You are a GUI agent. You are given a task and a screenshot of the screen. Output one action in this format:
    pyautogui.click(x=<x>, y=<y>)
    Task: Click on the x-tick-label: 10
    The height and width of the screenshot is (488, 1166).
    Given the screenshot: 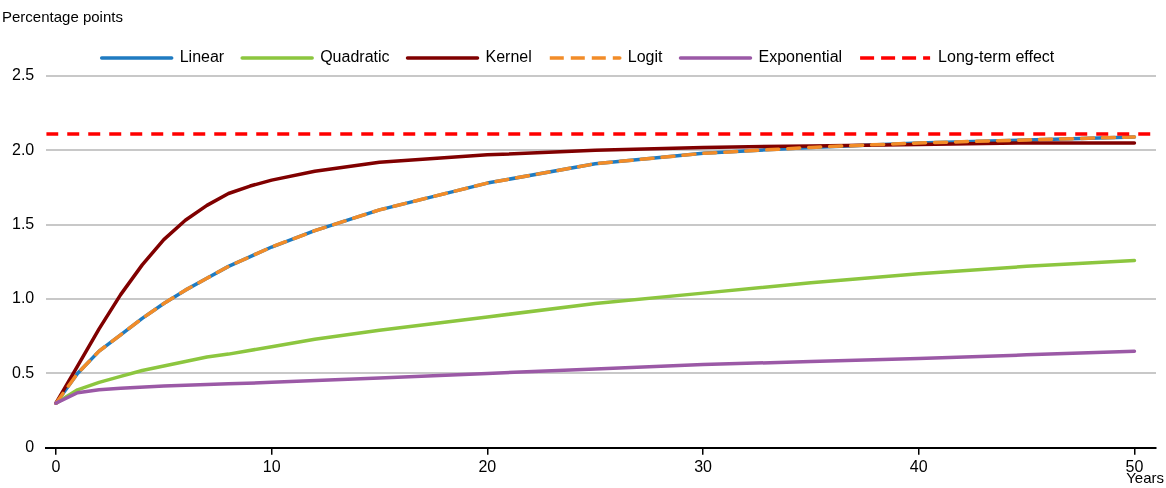 What is the action you would take?
    pyautogui.click(x=271, y=466)
    